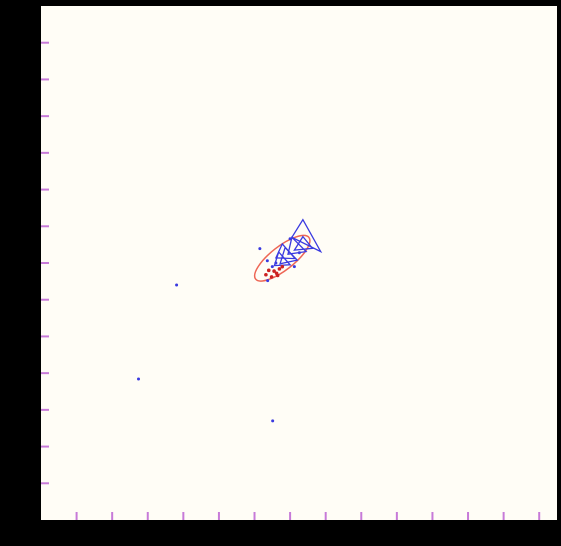  Describe the element at coordinates (230, 320) in the screenshot. I see `chart-marks` at that location.